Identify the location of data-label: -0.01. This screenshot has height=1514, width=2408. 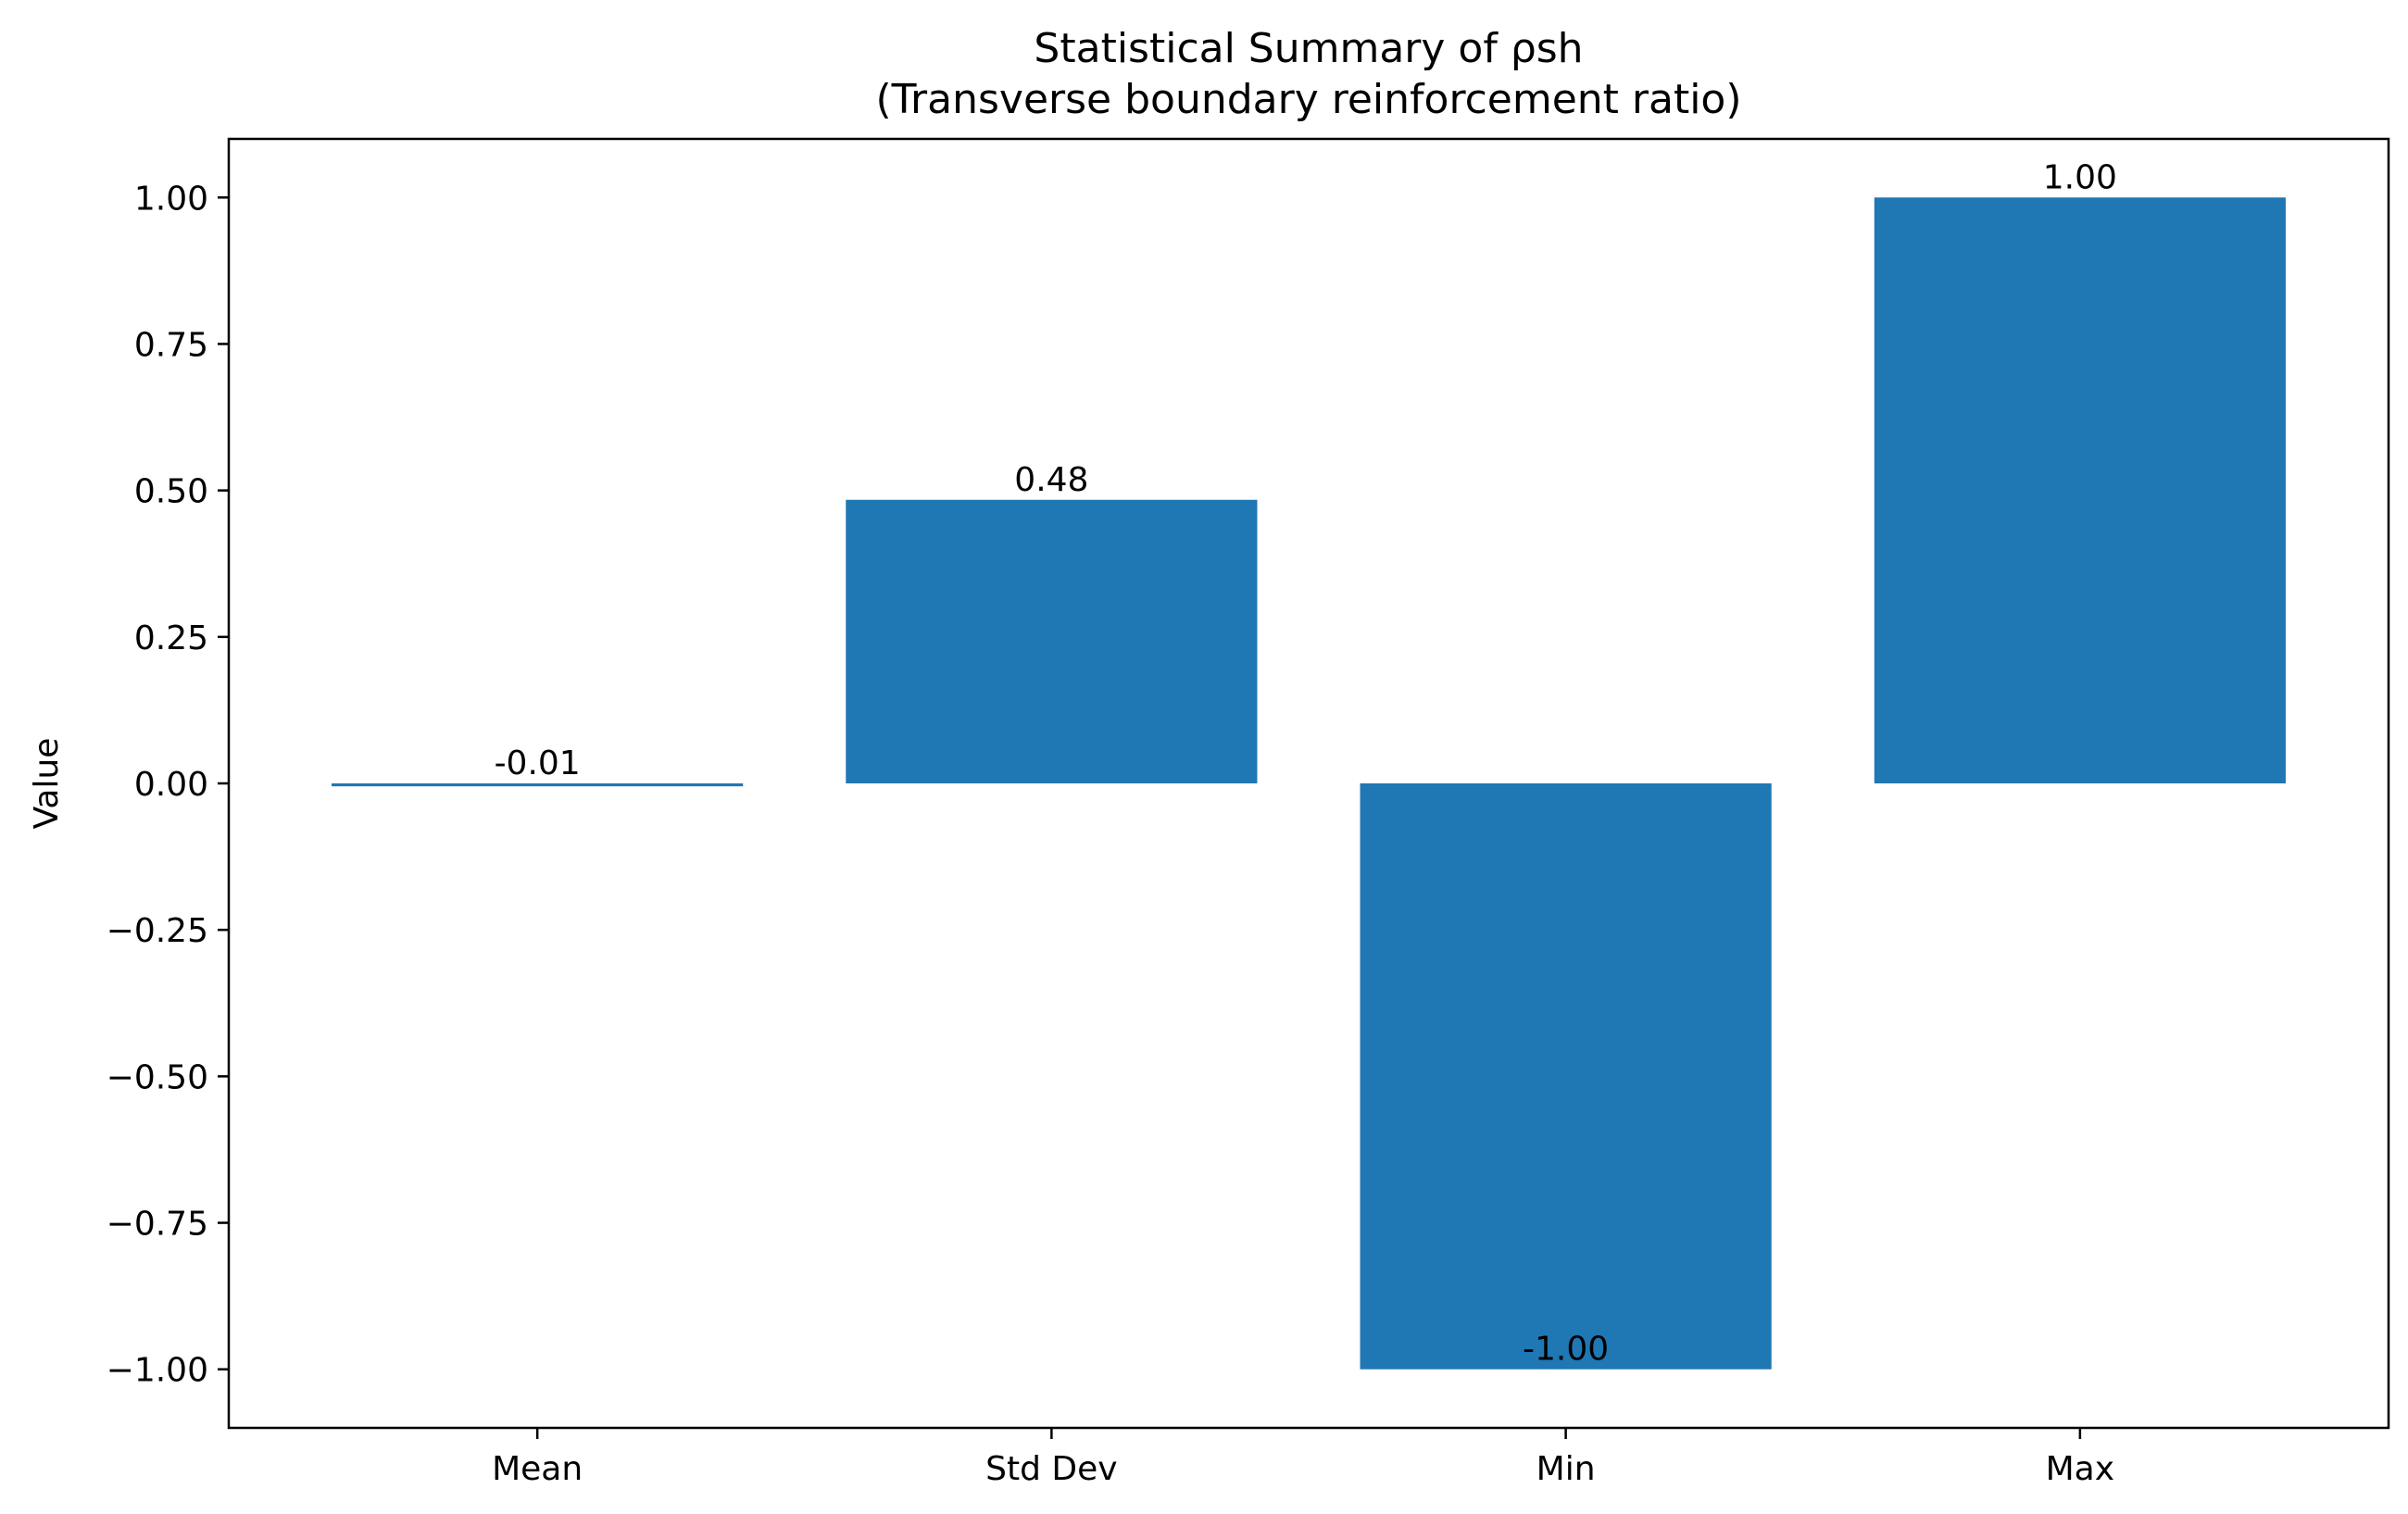
(538, 763).